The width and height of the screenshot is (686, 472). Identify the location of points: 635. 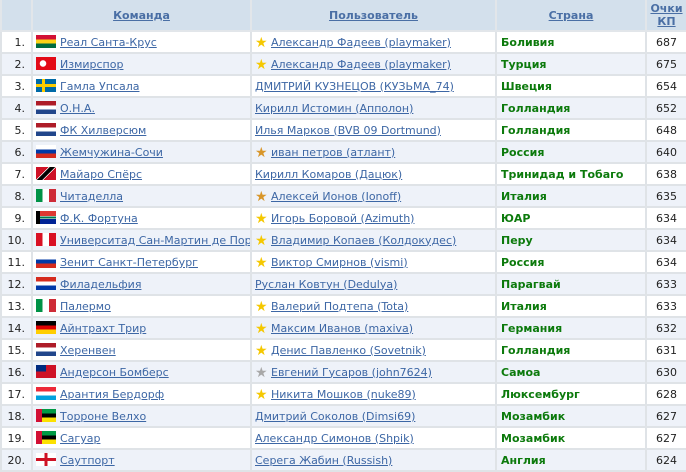
(665, 196).